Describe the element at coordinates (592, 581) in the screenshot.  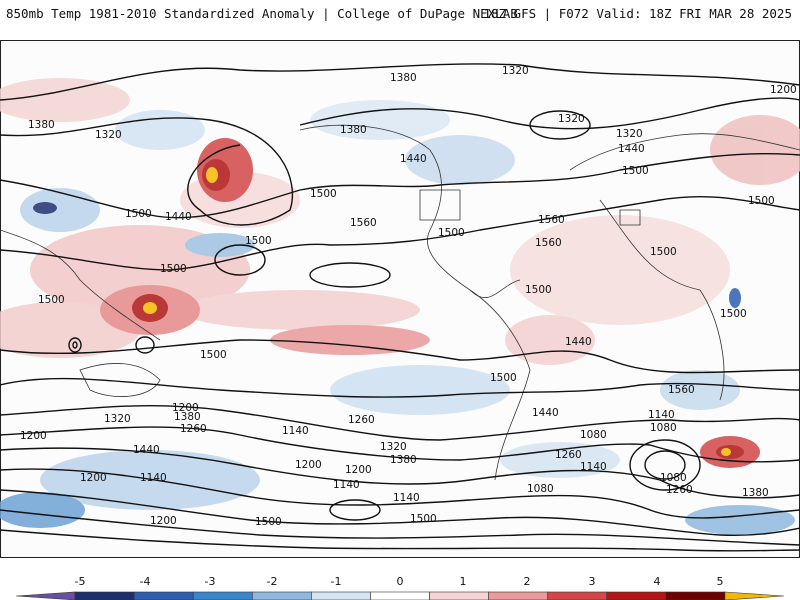
I see `legend-tick: 3` at that location.